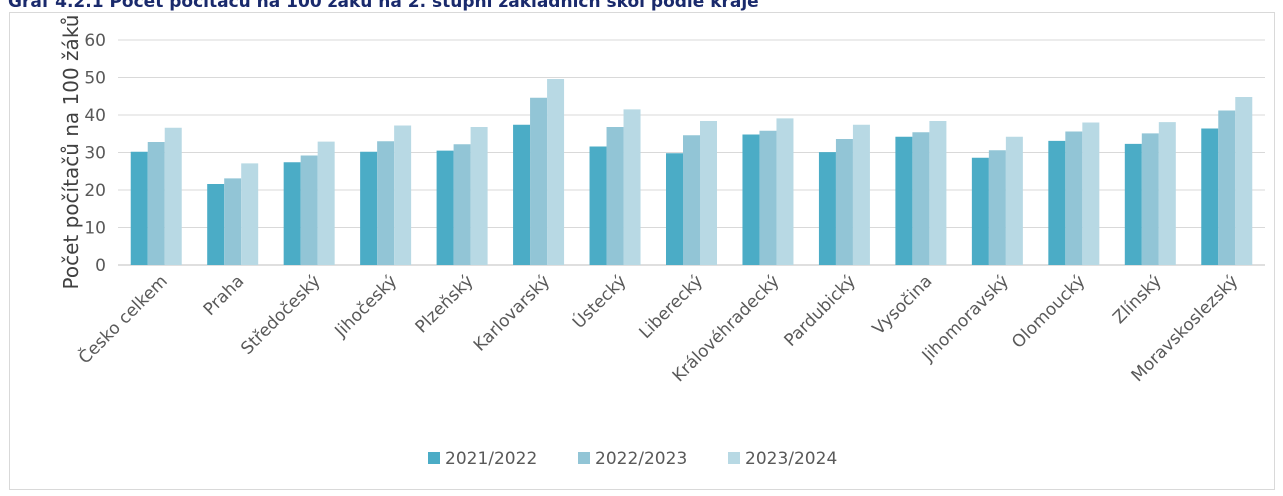  Describe the element at coordinates (366, 306) in the screenshot. I see `x-tick-label: Jihočeský` at that location.